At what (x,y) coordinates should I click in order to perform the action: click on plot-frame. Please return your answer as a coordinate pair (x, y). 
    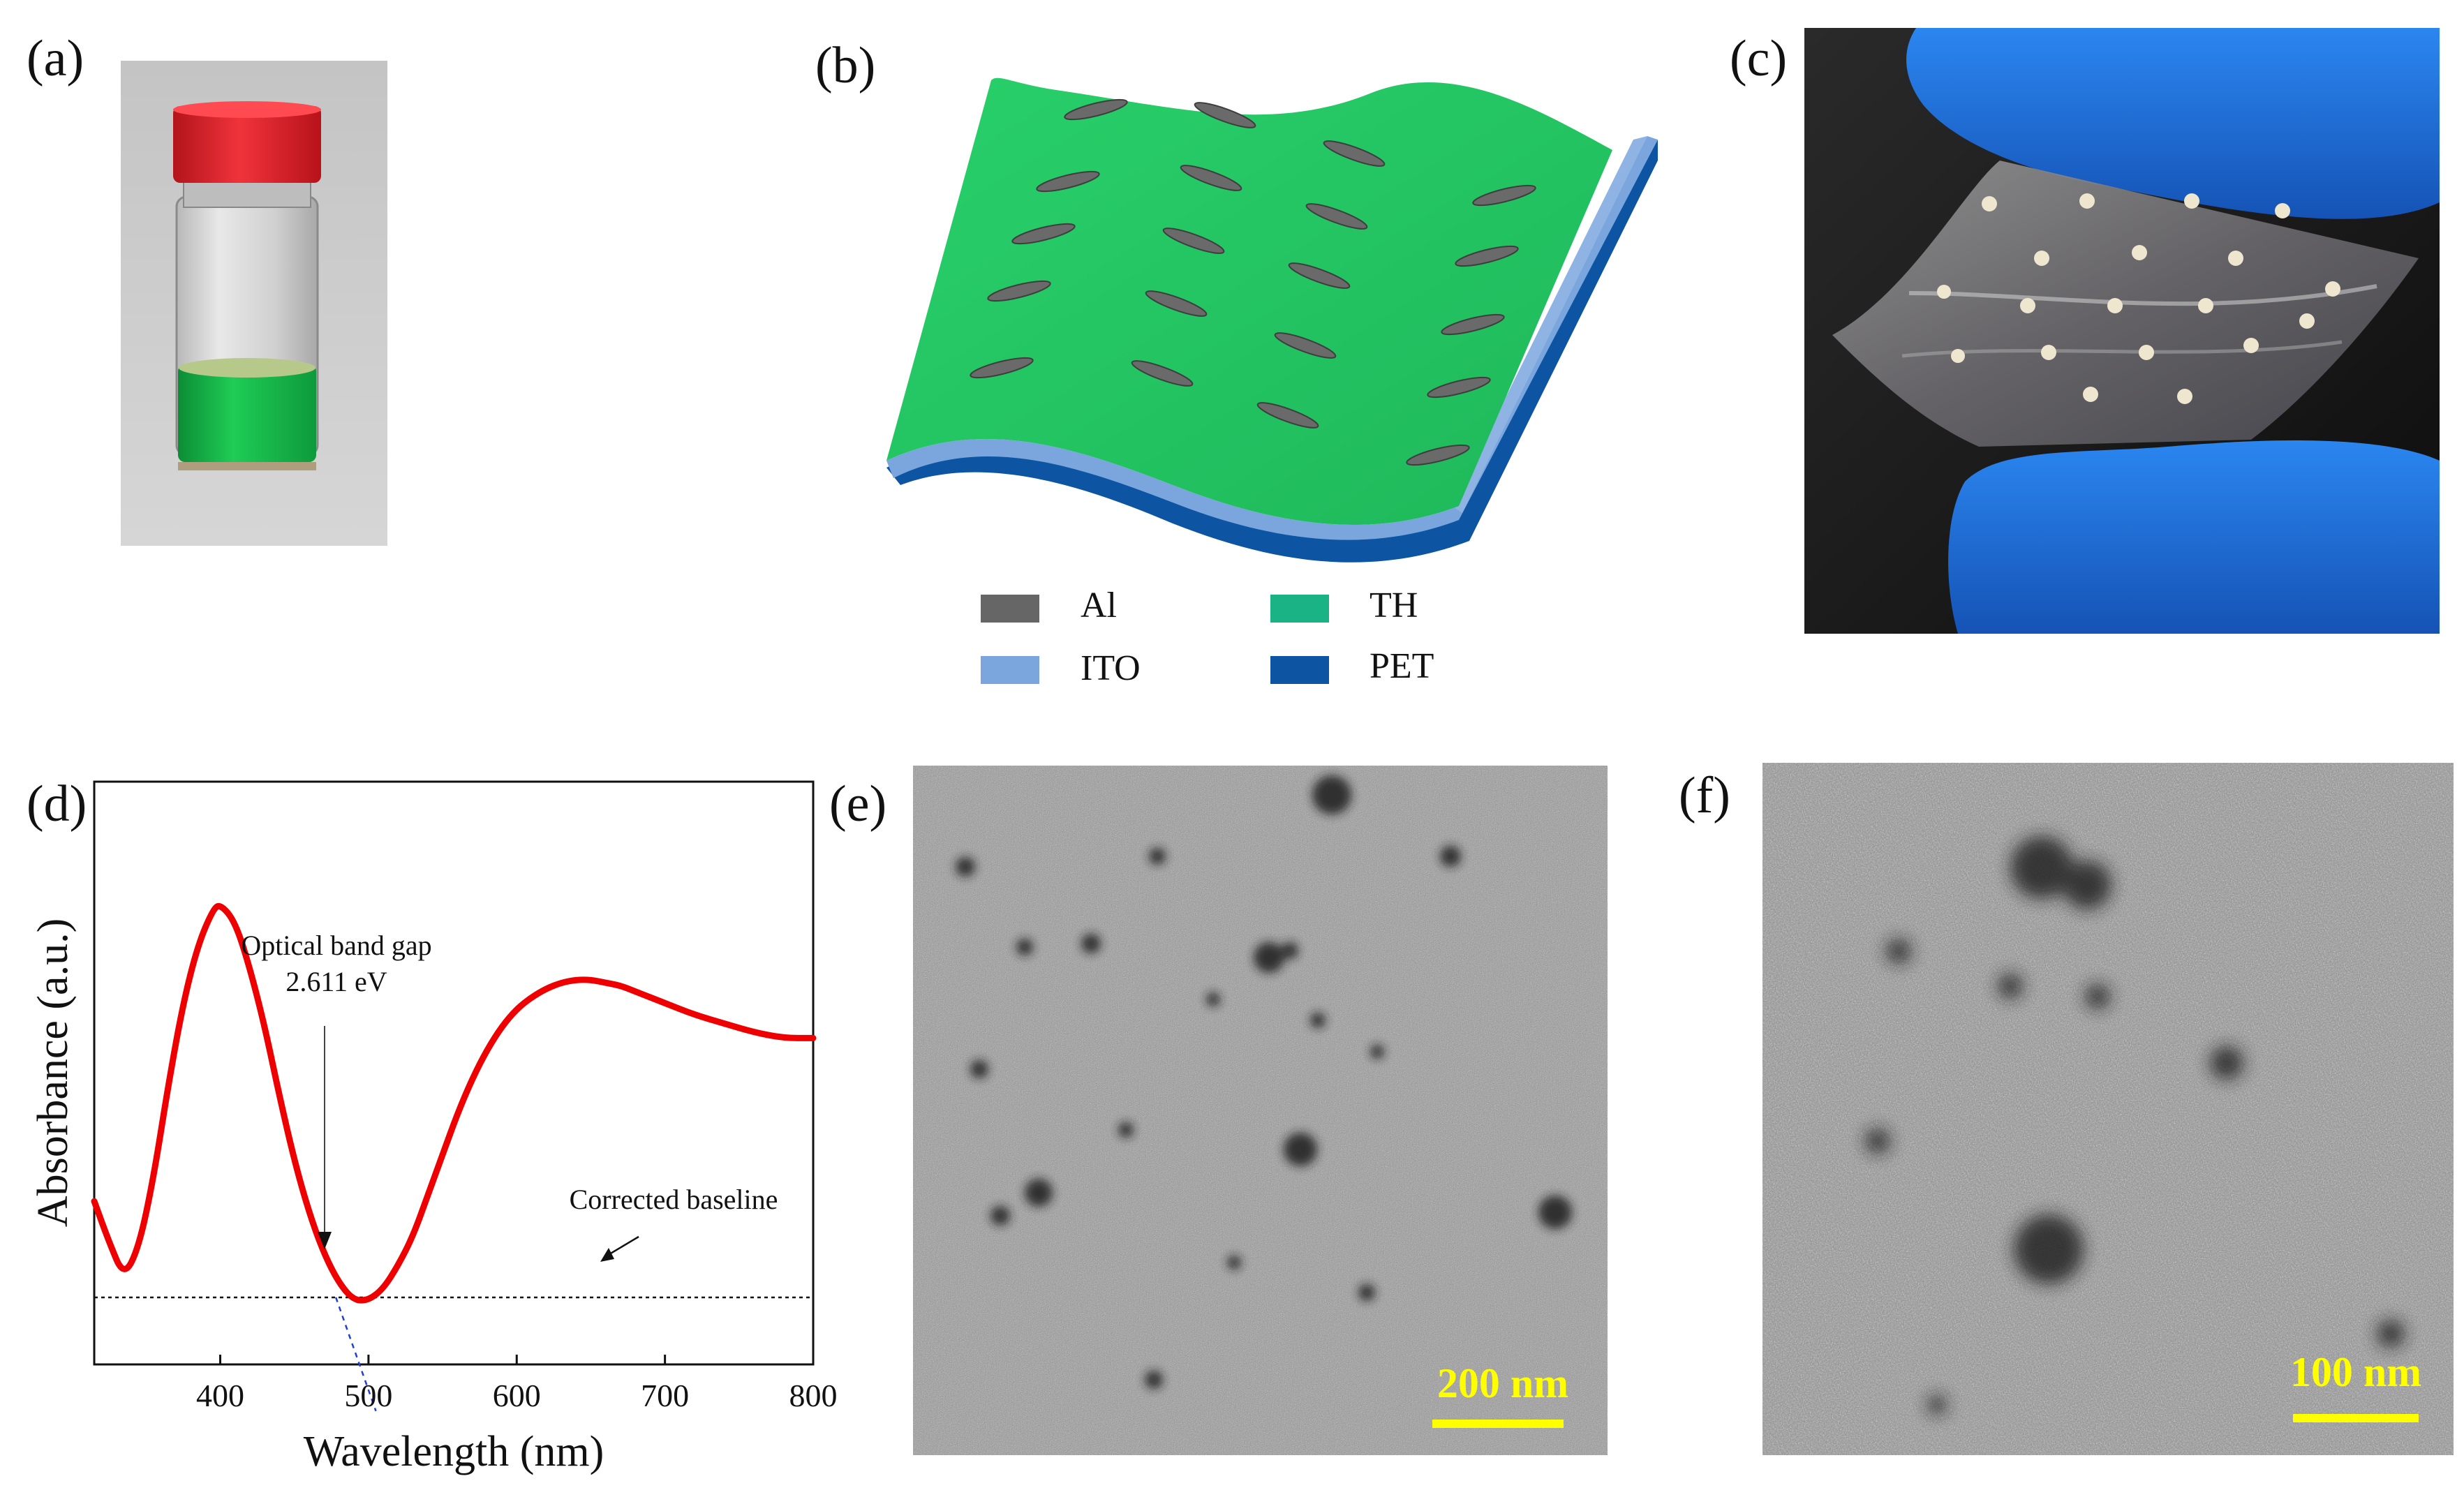
    Looking at the image, I should click on (454, 1073).